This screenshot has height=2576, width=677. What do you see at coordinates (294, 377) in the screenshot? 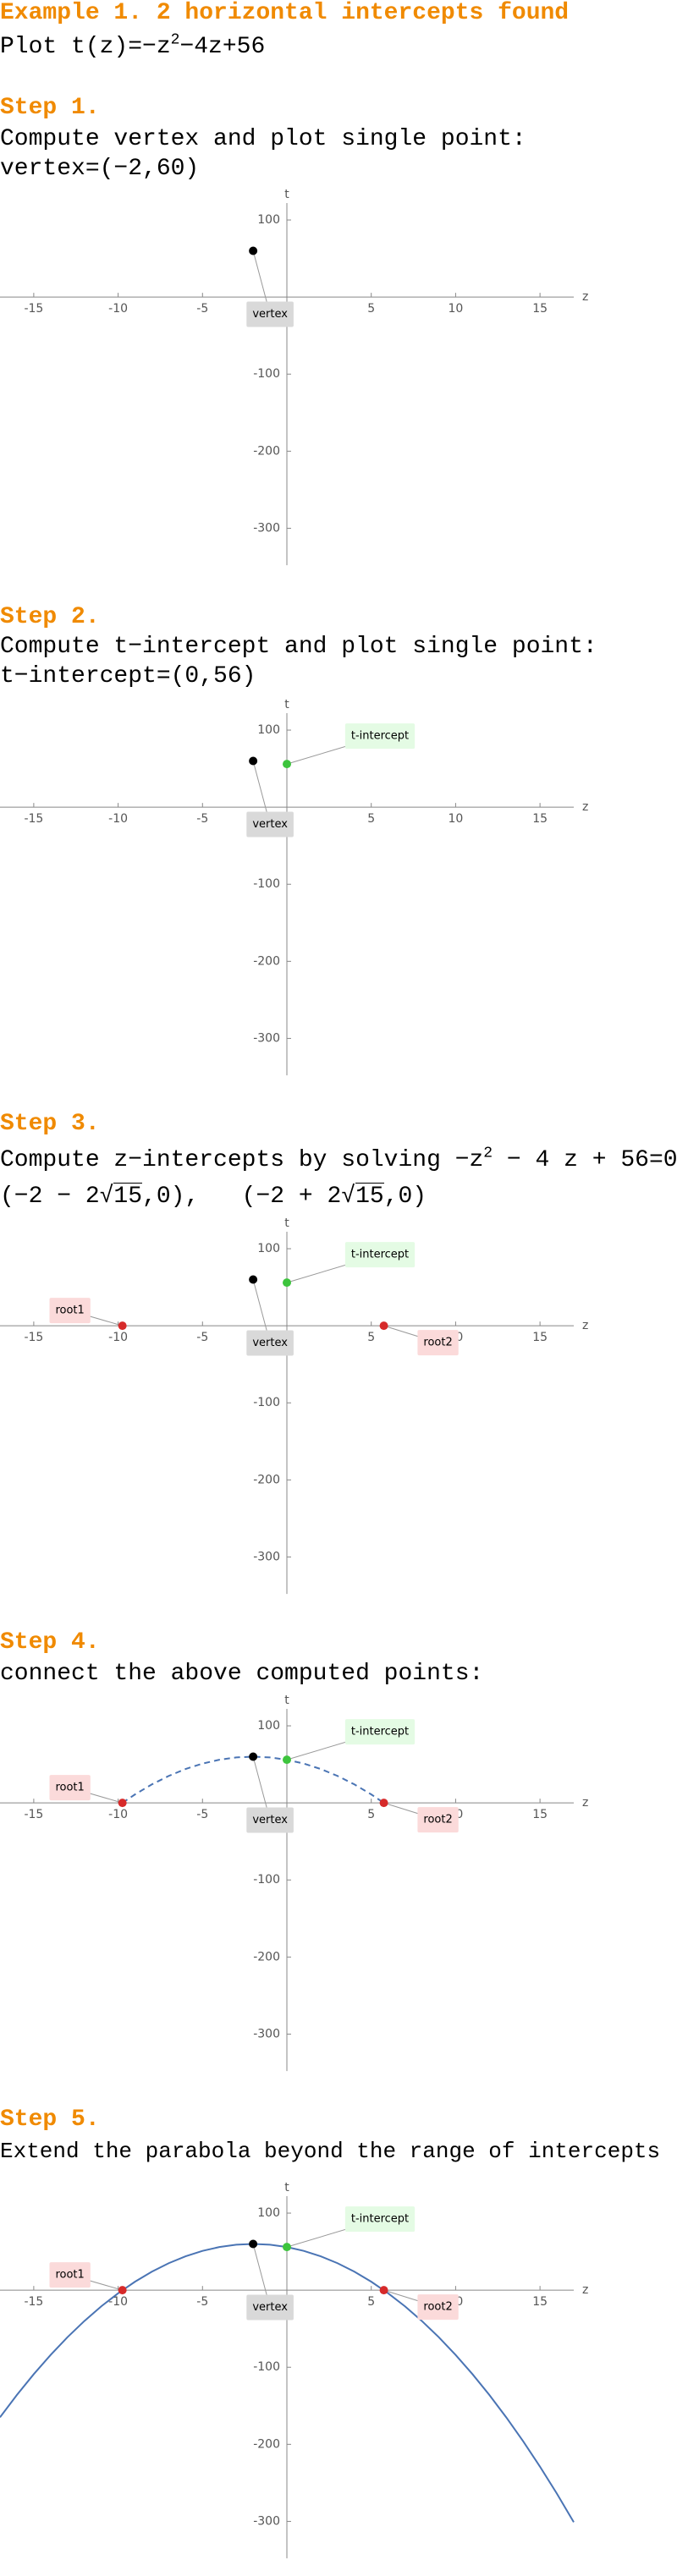
I see `chart: z t -15 -10 -5 5 10 15 -300 -200 -100 100 vertex` at bounding box center [294, 377].